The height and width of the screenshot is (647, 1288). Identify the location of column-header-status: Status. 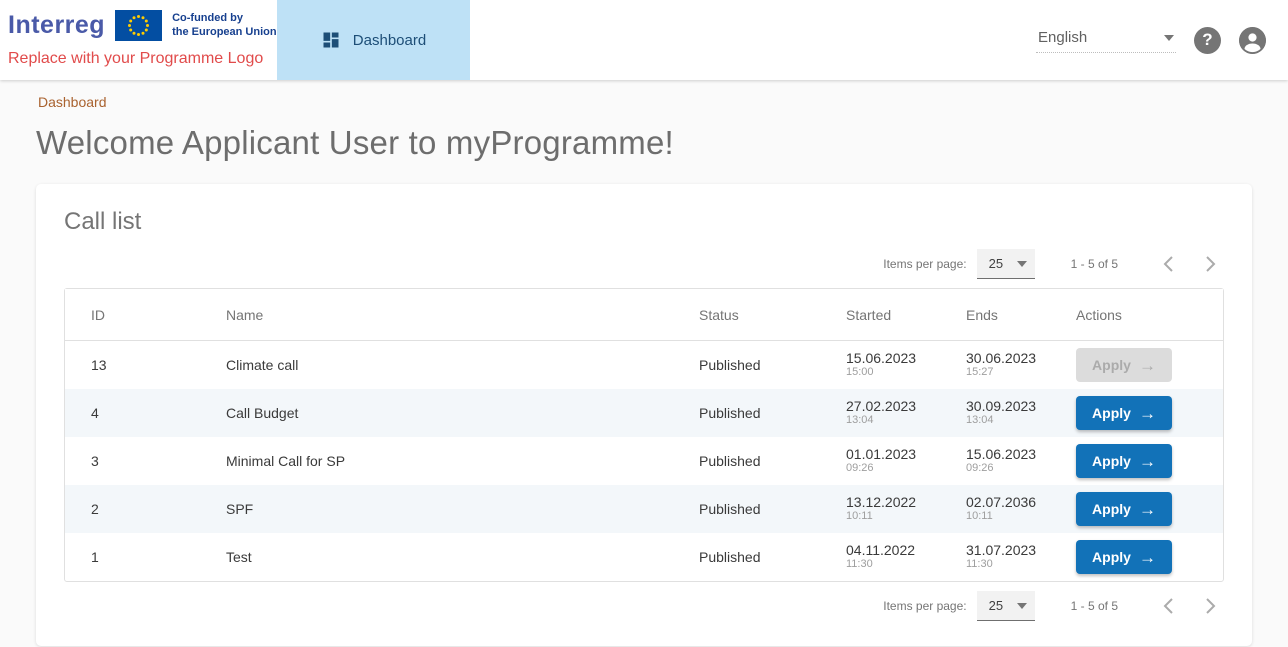
(772, 315).